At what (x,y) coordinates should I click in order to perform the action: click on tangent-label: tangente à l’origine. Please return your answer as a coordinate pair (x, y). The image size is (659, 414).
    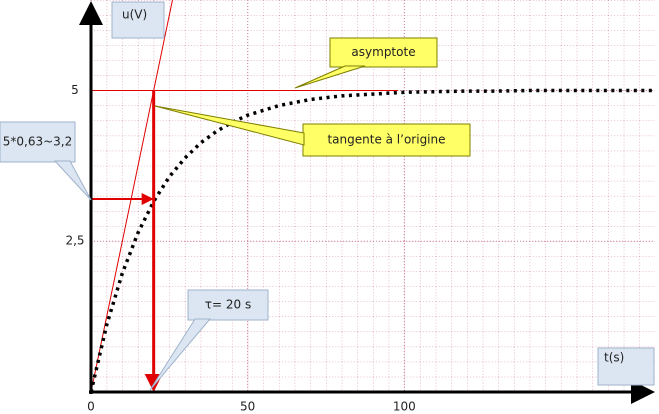
    Looking at the image, I should click on (386, 140).